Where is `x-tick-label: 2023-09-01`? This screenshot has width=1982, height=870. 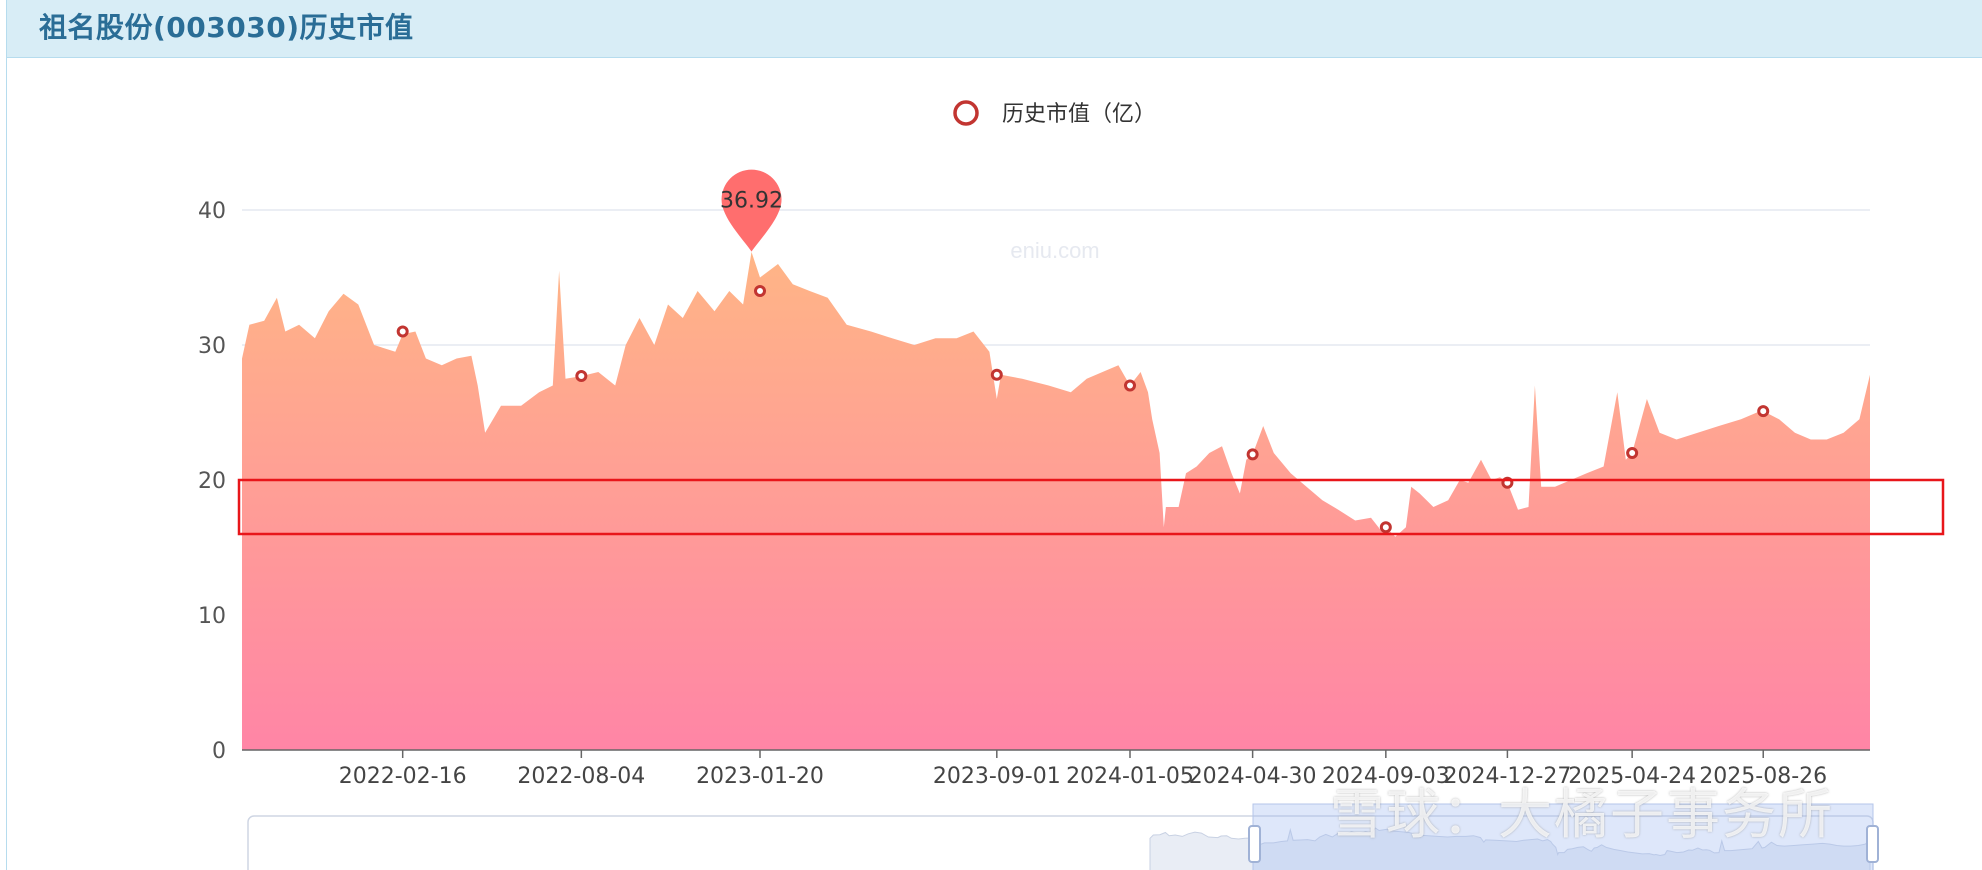
x-tick-label: 2023-09-01 is located at coordinates (997, 776).